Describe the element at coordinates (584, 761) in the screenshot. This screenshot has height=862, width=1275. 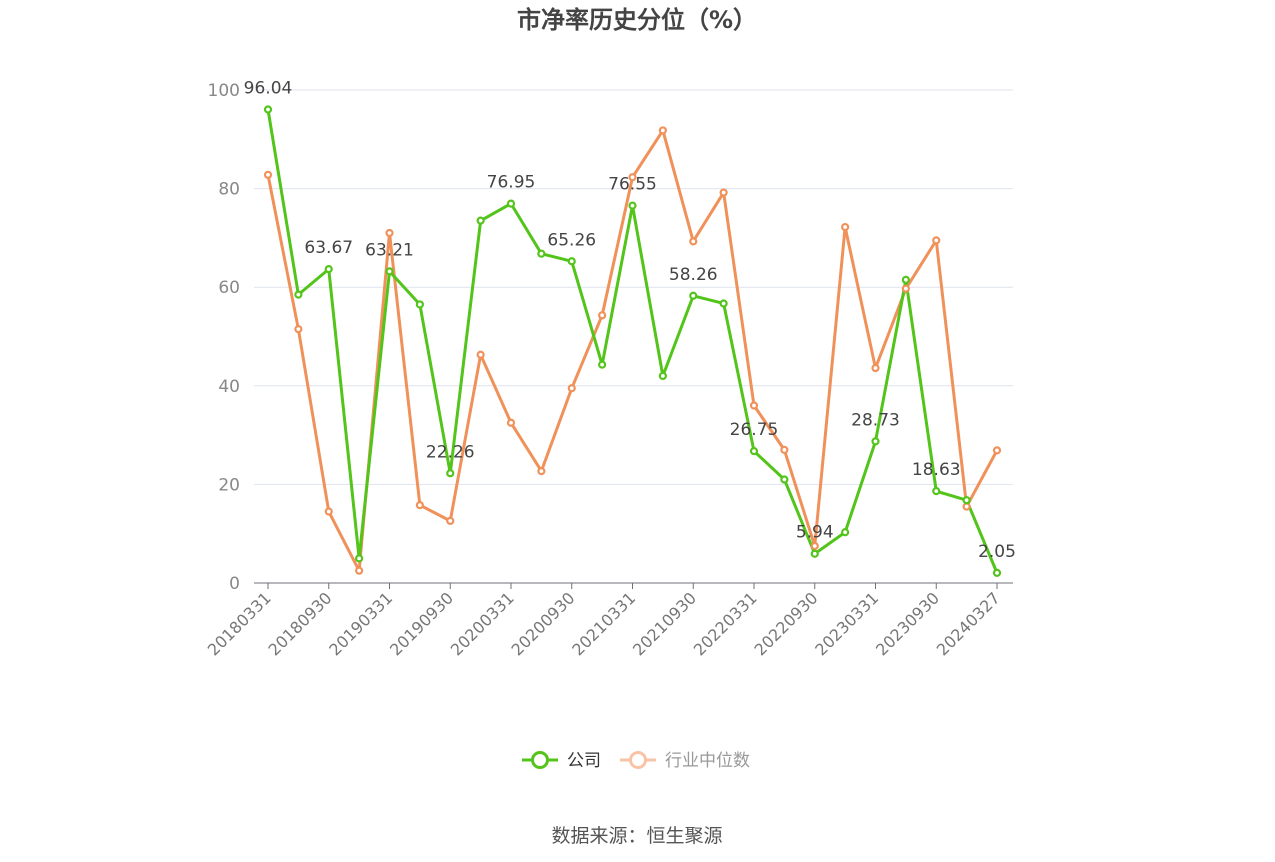
I see `legend-label-company: 公司` at that location.